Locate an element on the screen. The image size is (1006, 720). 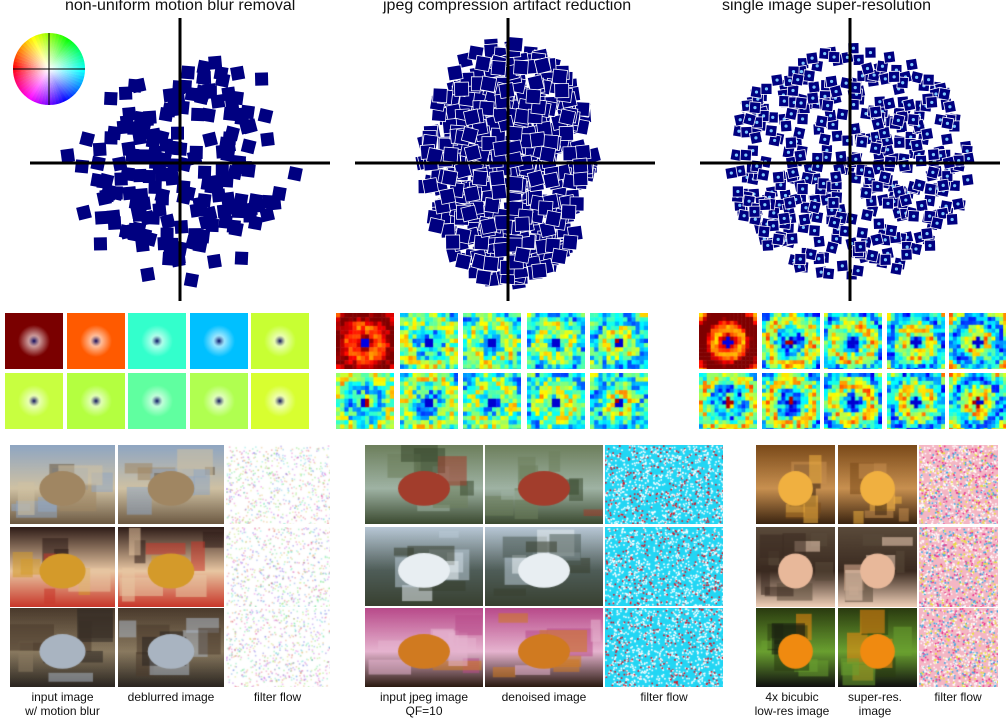
caption-jpeg-input: input jpeg image QF=10 is located at coordinates (424, 704).